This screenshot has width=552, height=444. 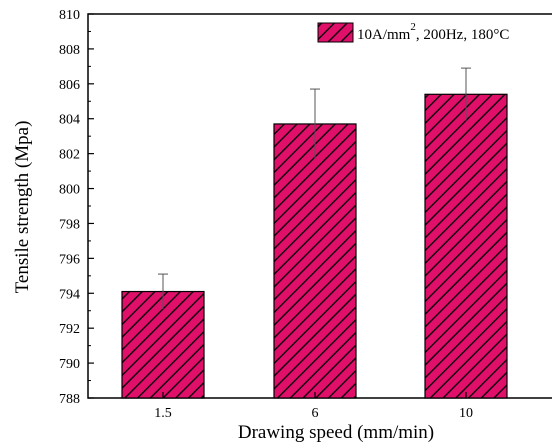 I want to click on y-tick-label: 788, so click(x=69, y=399).